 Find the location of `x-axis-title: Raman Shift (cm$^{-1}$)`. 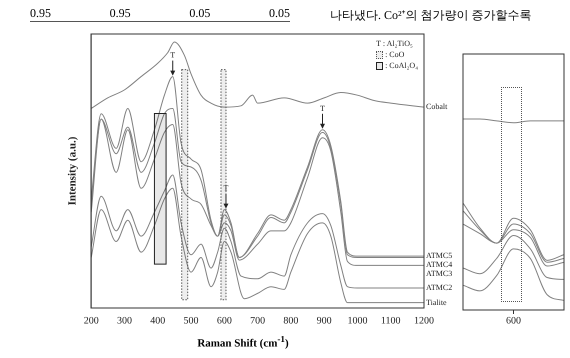

x-axis-title: Raman Shift (cm$^{-1}$) is located at coordinates (243, 342).